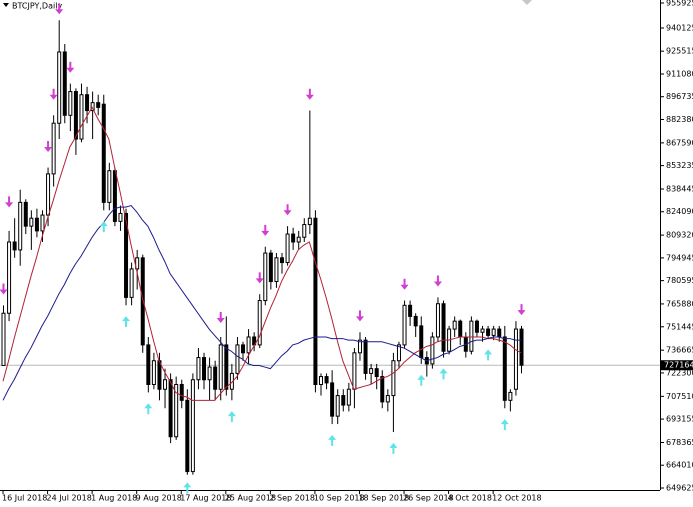 Image resolution: width=693 pixels, height=507 pixels. What do you see at coordinates (679, 372) in the screenshot?
I see `y-tick-label: 722300` at bounding box center [679, 372].